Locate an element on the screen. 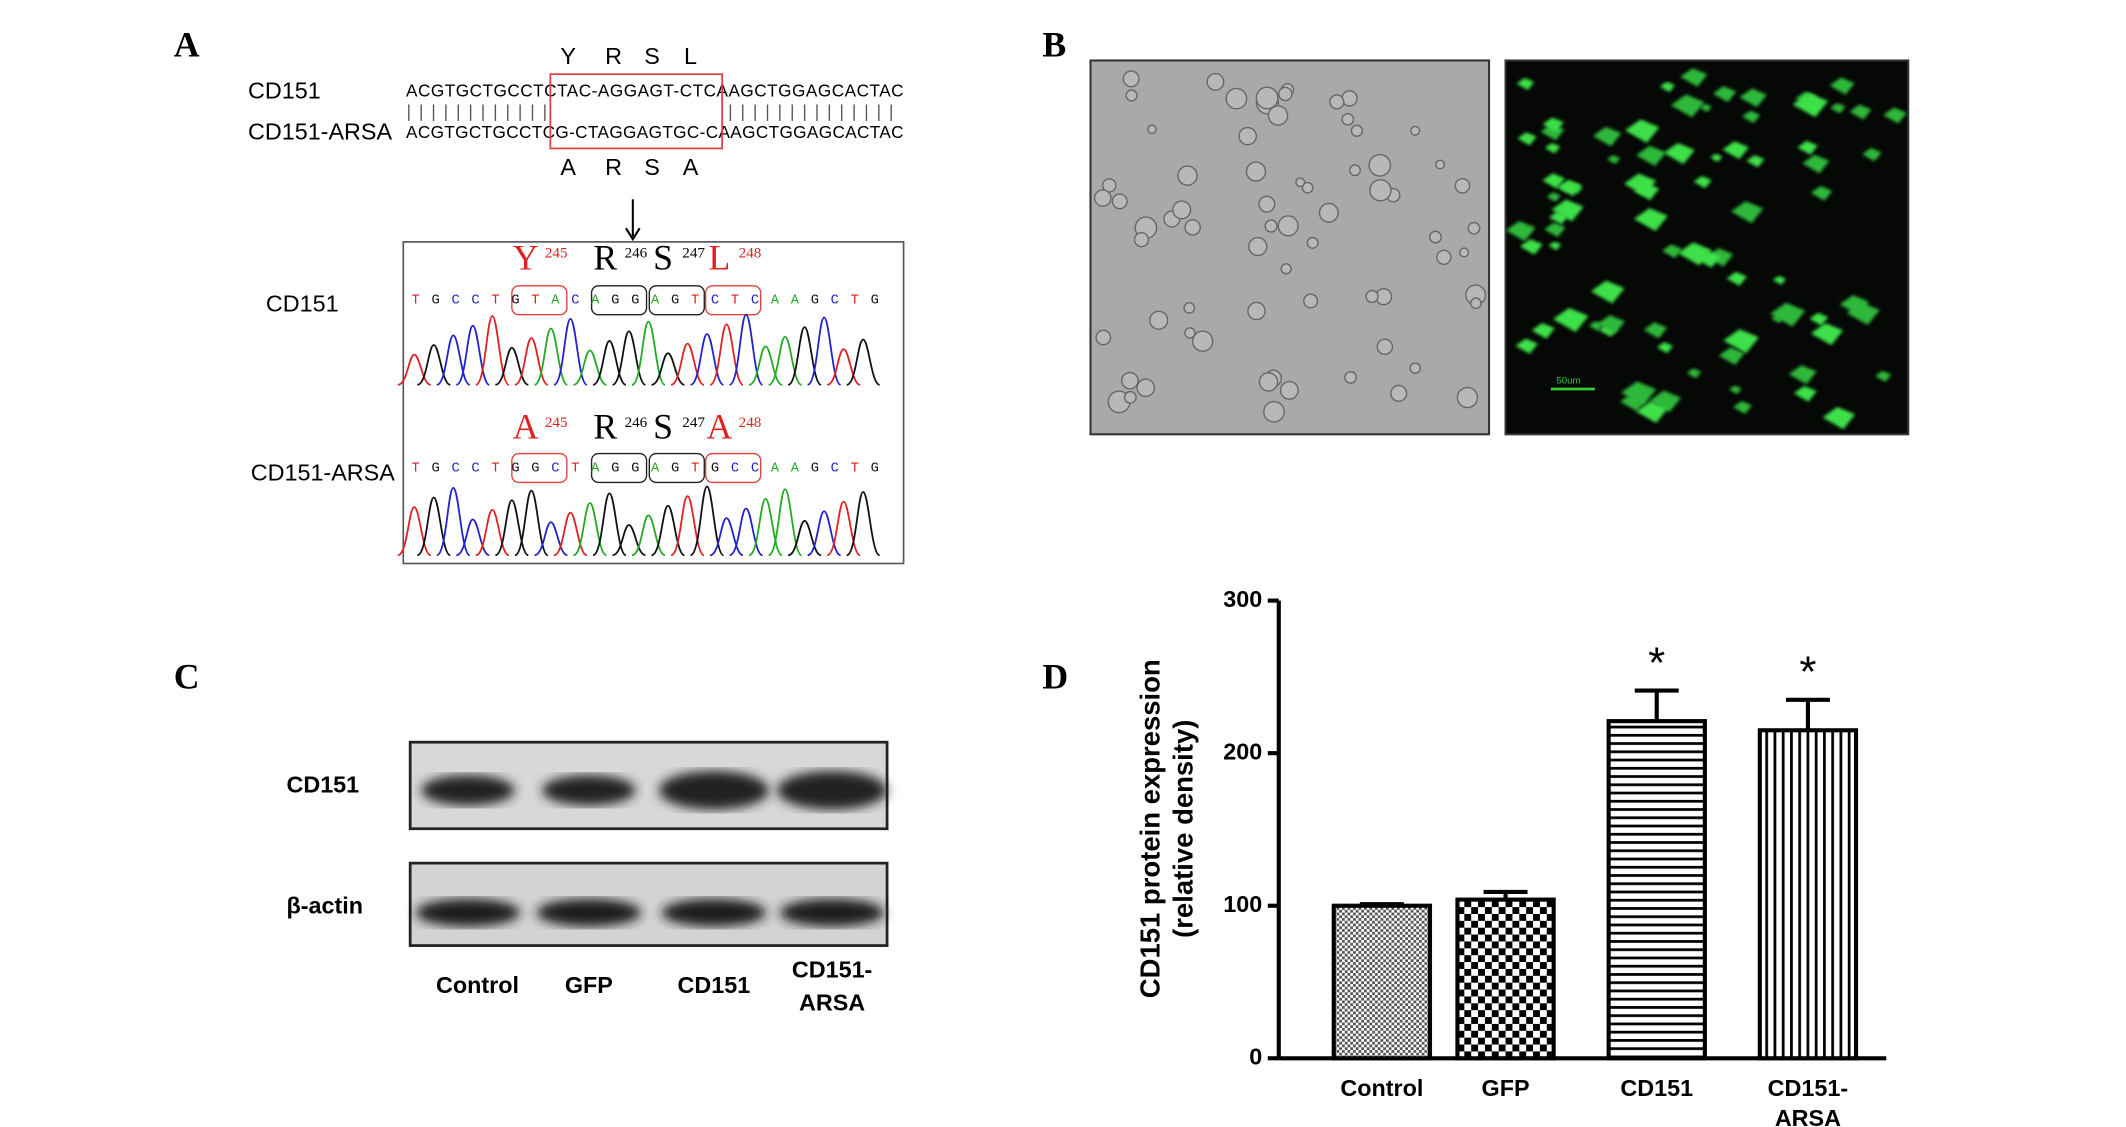 This screenshot has height=1127, width=2126. significance: * is located at coordinates (1807, 672).